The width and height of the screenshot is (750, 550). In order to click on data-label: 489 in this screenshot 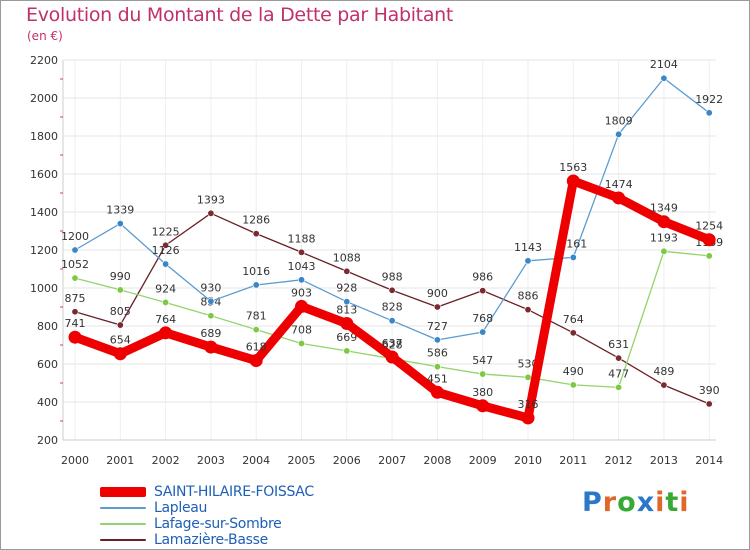, I will do `click(663, 371)`.